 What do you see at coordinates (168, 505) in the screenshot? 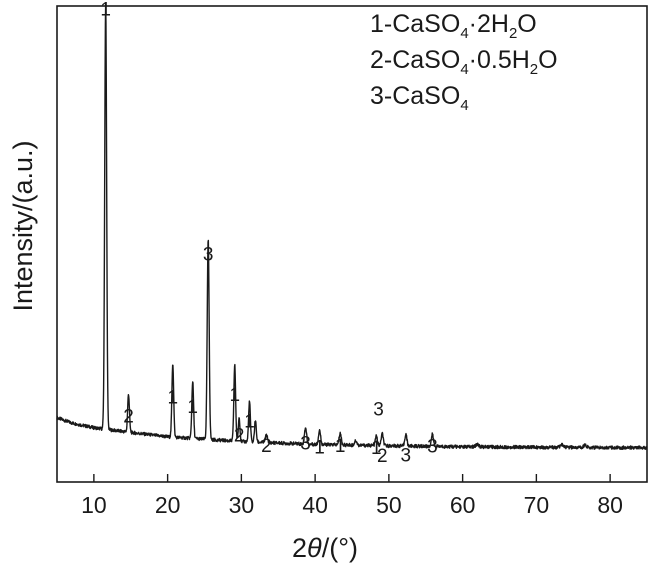
I see `x-tick-label: 20` at bounding box center [168, 505].